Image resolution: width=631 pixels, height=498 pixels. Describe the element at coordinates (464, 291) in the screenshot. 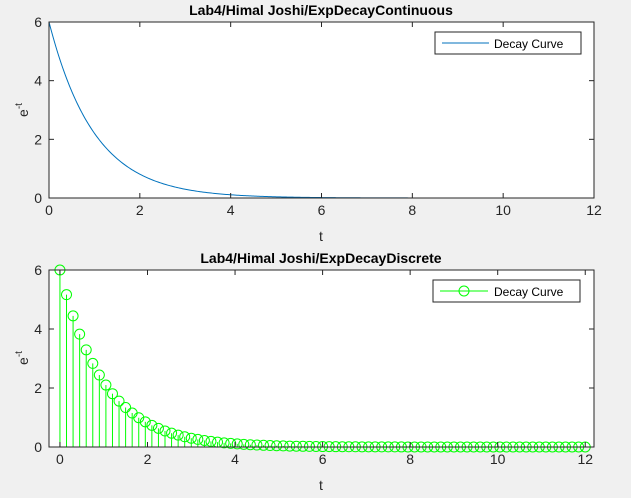

I see `legend-marker-swatch` at that location.